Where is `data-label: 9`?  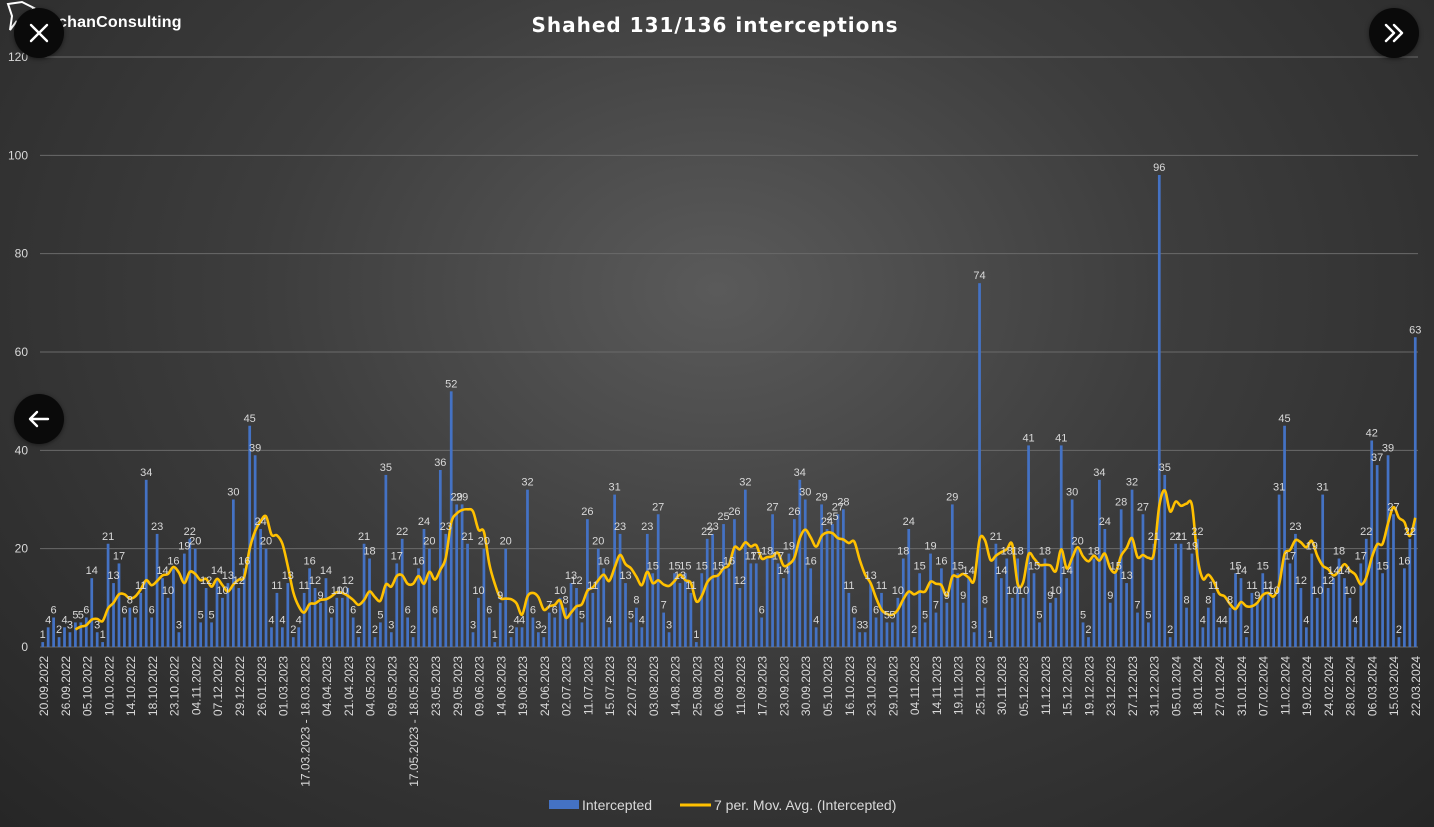 data-label: 9 is located at coordinates (1050, 596).